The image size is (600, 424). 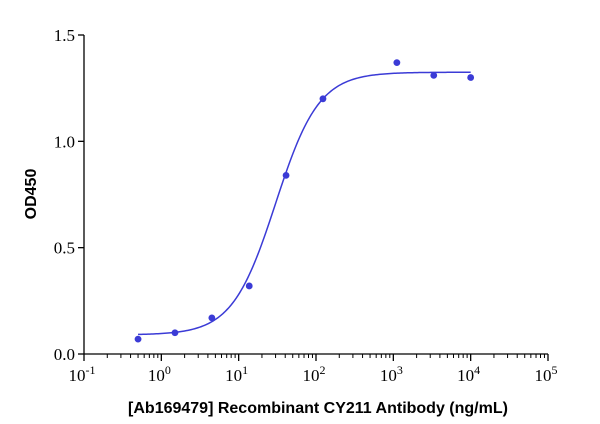 What do you see at coordinates (159, 374) in the screenshot?
I see `x-tick-label: 10⁰` at bounding box center [159, 374].